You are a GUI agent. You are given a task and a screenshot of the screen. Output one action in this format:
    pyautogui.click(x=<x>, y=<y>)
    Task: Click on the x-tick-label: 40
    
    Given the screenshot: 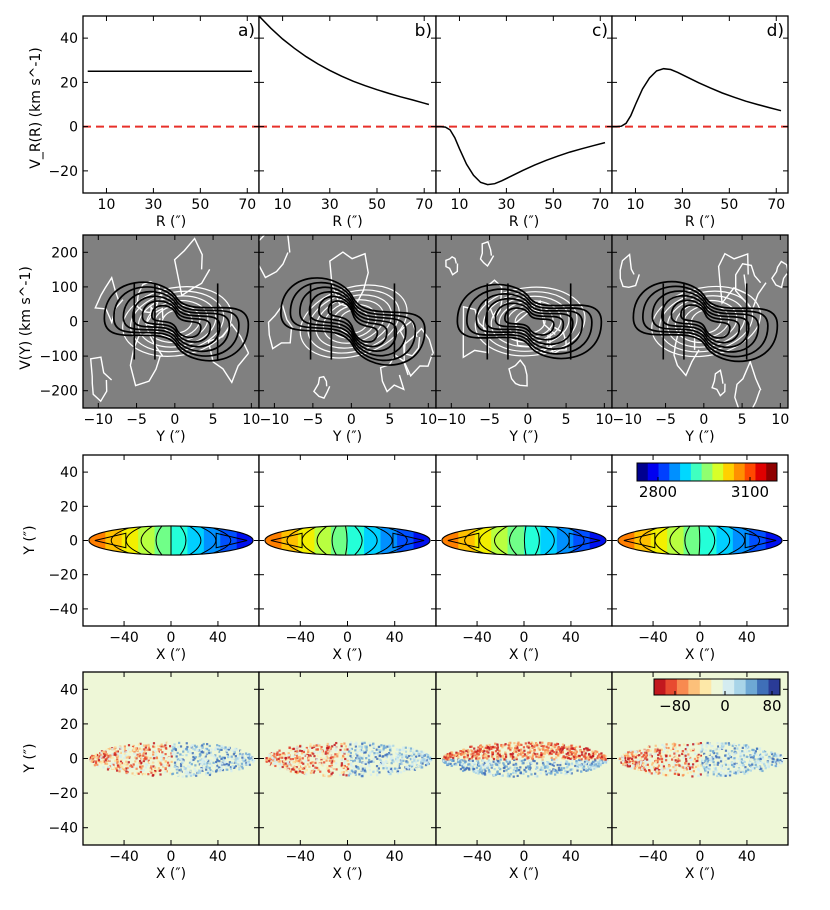 What is the action you would take?
    pyautogui.click(x=218, y=638)
    